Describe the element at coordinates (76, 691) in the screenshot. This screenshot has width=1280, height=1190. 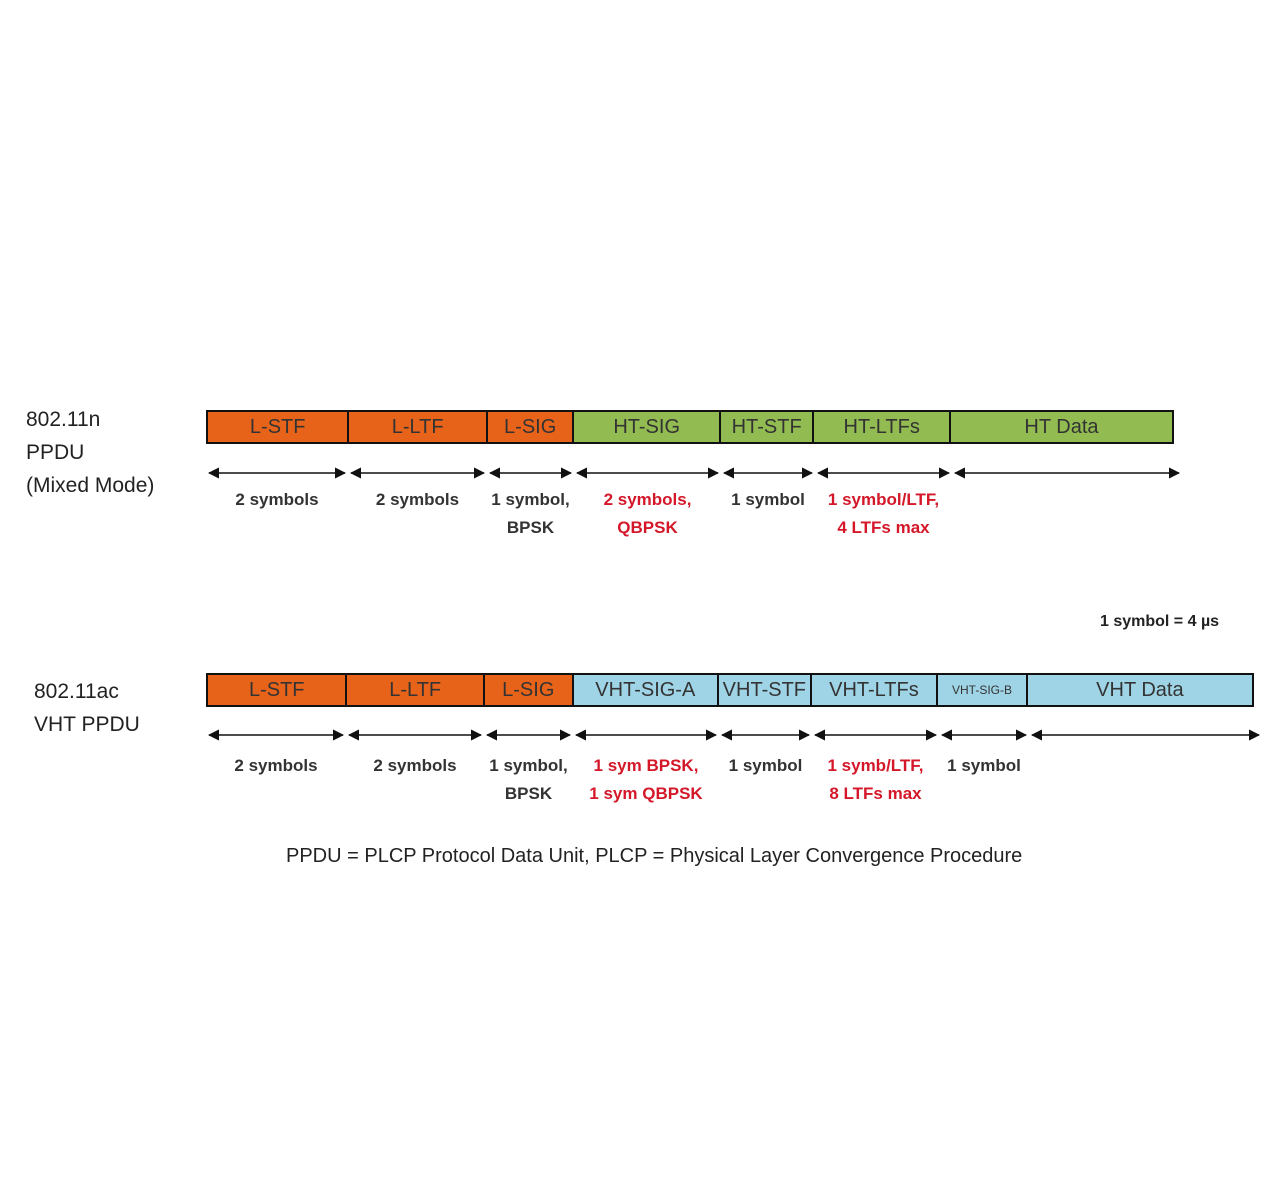
I see `vht-label-line: 802.11ac` at that location.